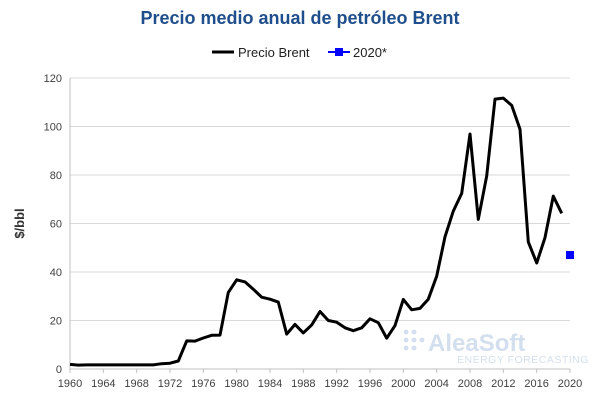  What do you see at coordinates (303, 384) in the screenshot?
I see `x-tick-label: 1988` at bounding box center [303, 384].